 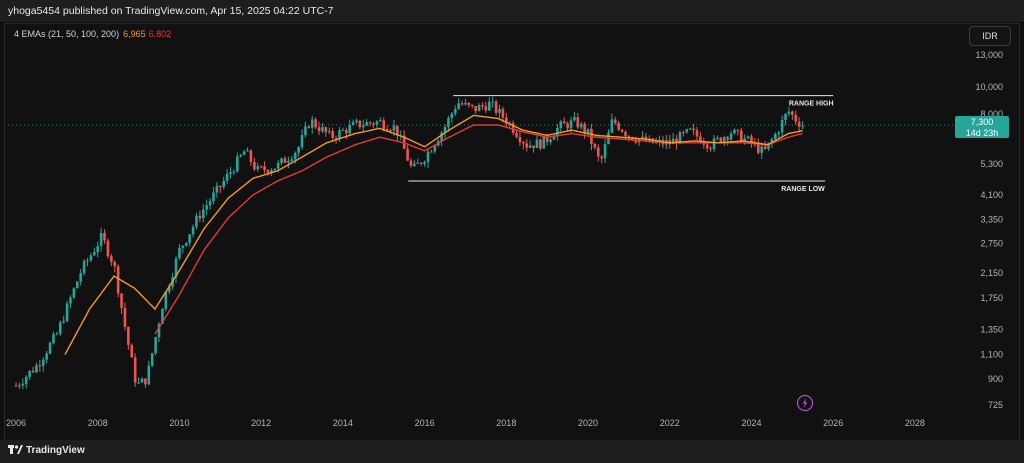 I want to click on x-tick-label: 2014, so click(x=343, y=423).